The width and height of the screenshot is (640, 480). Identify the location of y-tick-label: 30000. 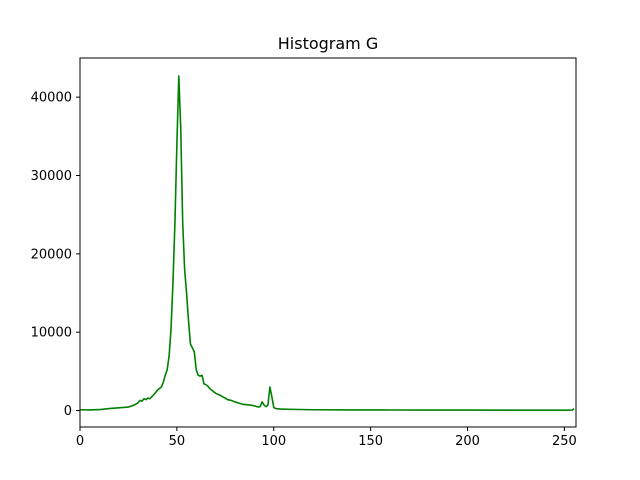
(51, 176).